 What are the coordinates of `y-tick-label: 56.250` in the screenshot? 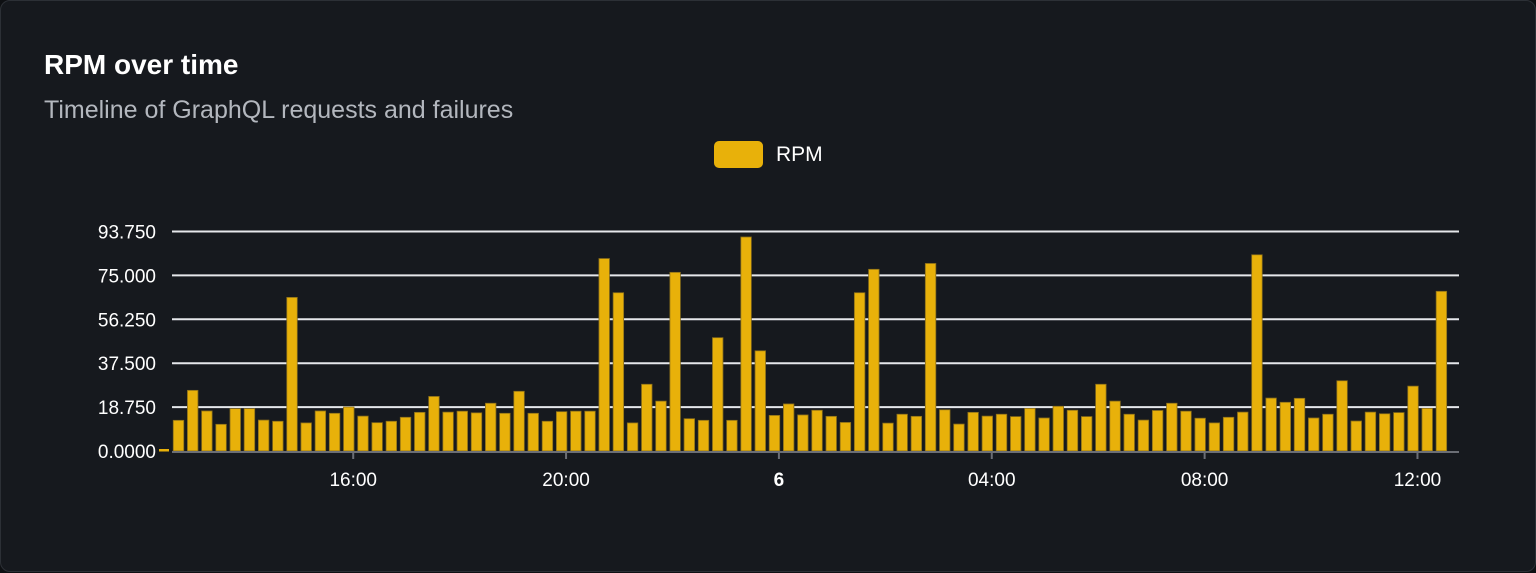 It's located at (127, 320).